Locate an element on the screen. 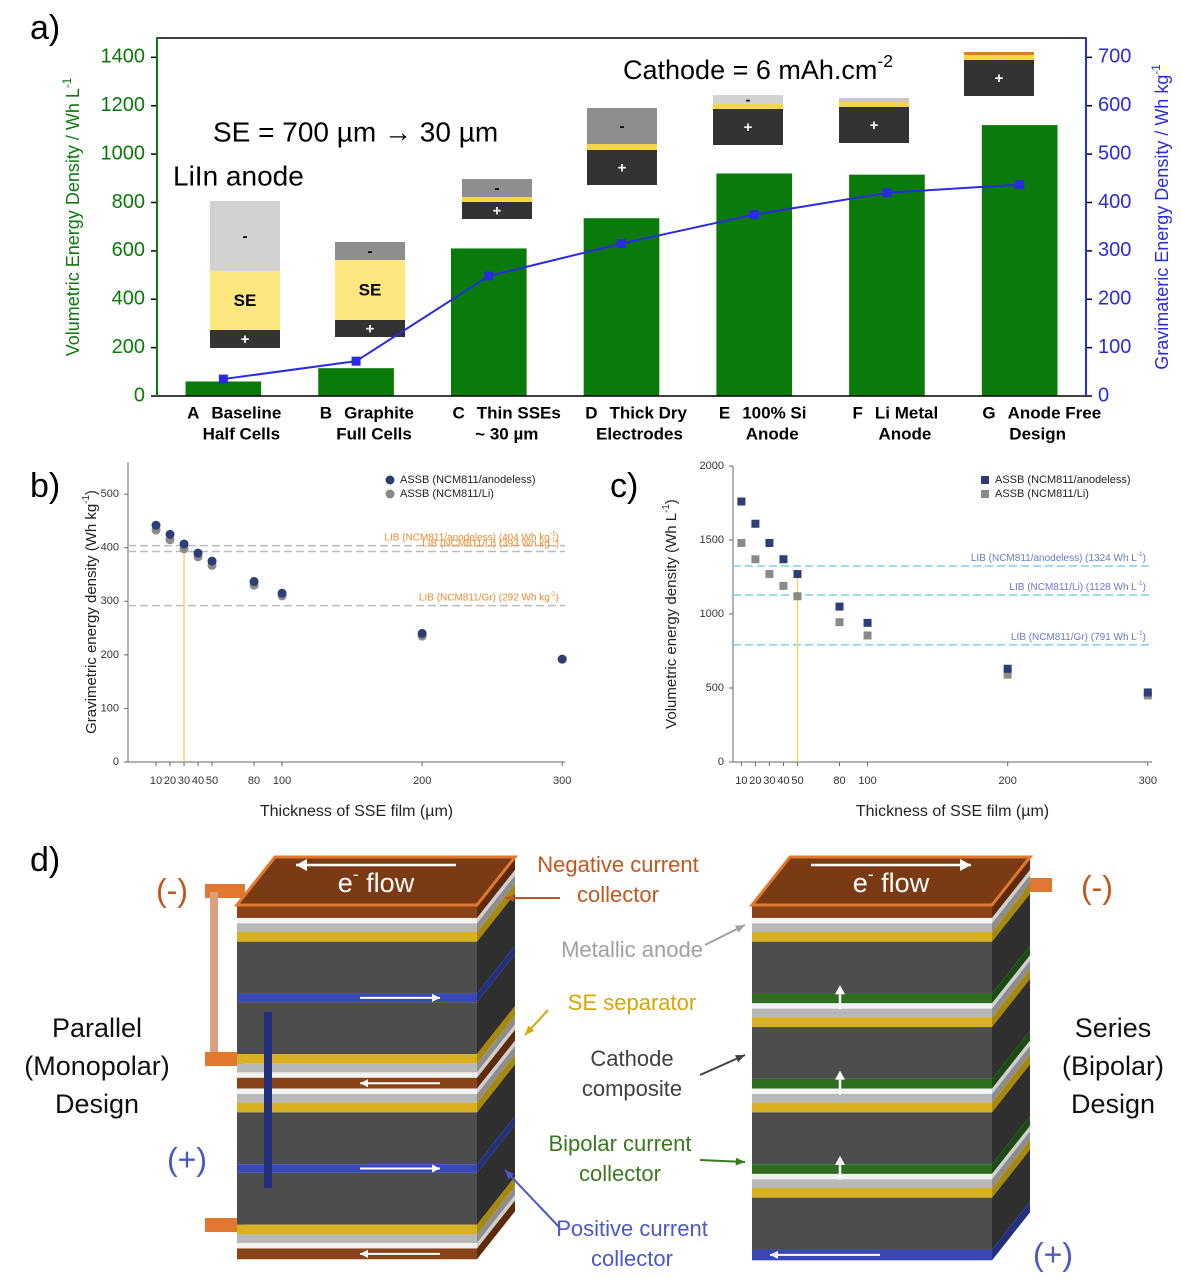 This screenshot has width=1181, height=1279. x-tick-label: 20 is located at coordinates (755, 781).